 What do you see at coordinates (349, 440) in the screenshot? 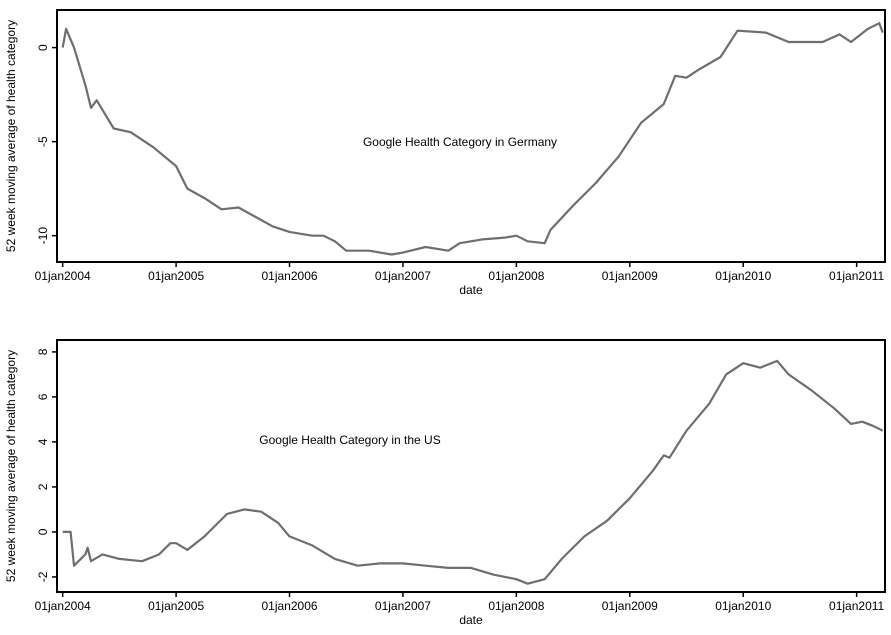
I see `annotation: Google Health Category in the US` at bounding box center [349, 440].